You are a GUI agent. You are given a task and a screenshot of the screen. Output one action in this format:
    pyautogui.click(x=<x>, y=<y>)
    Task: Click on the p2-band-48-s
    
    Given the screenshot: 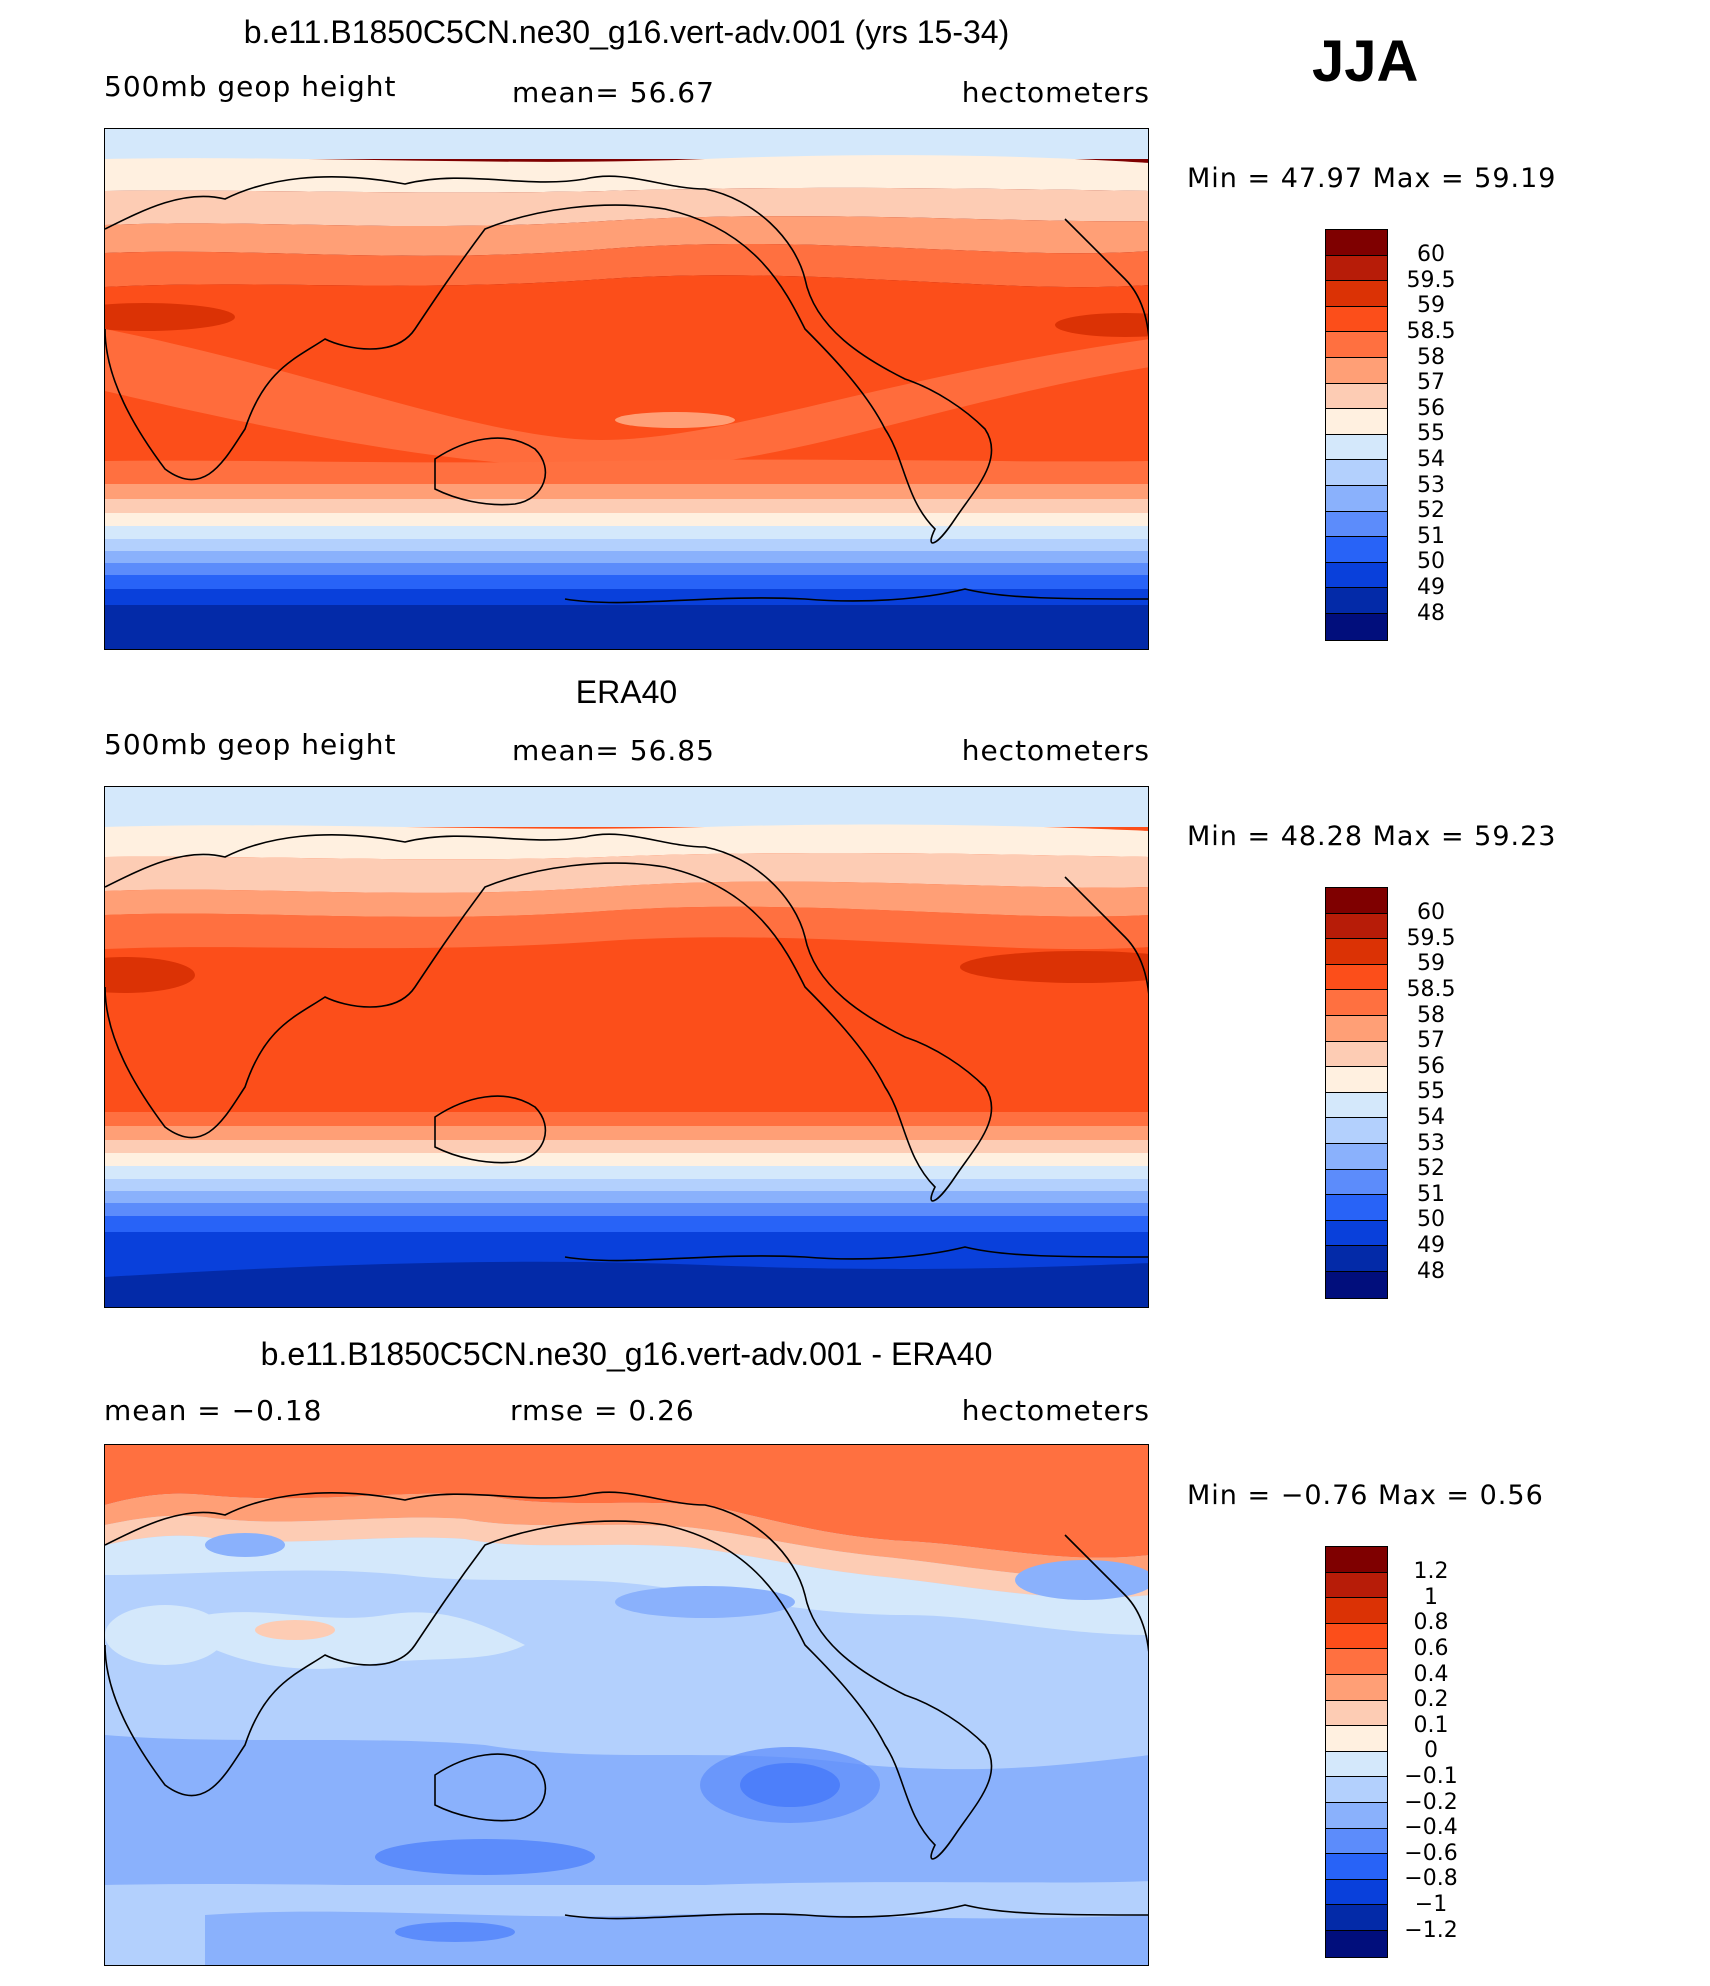 What is the action you would take?
    pyautogui.click(x=626, y=1284)
    